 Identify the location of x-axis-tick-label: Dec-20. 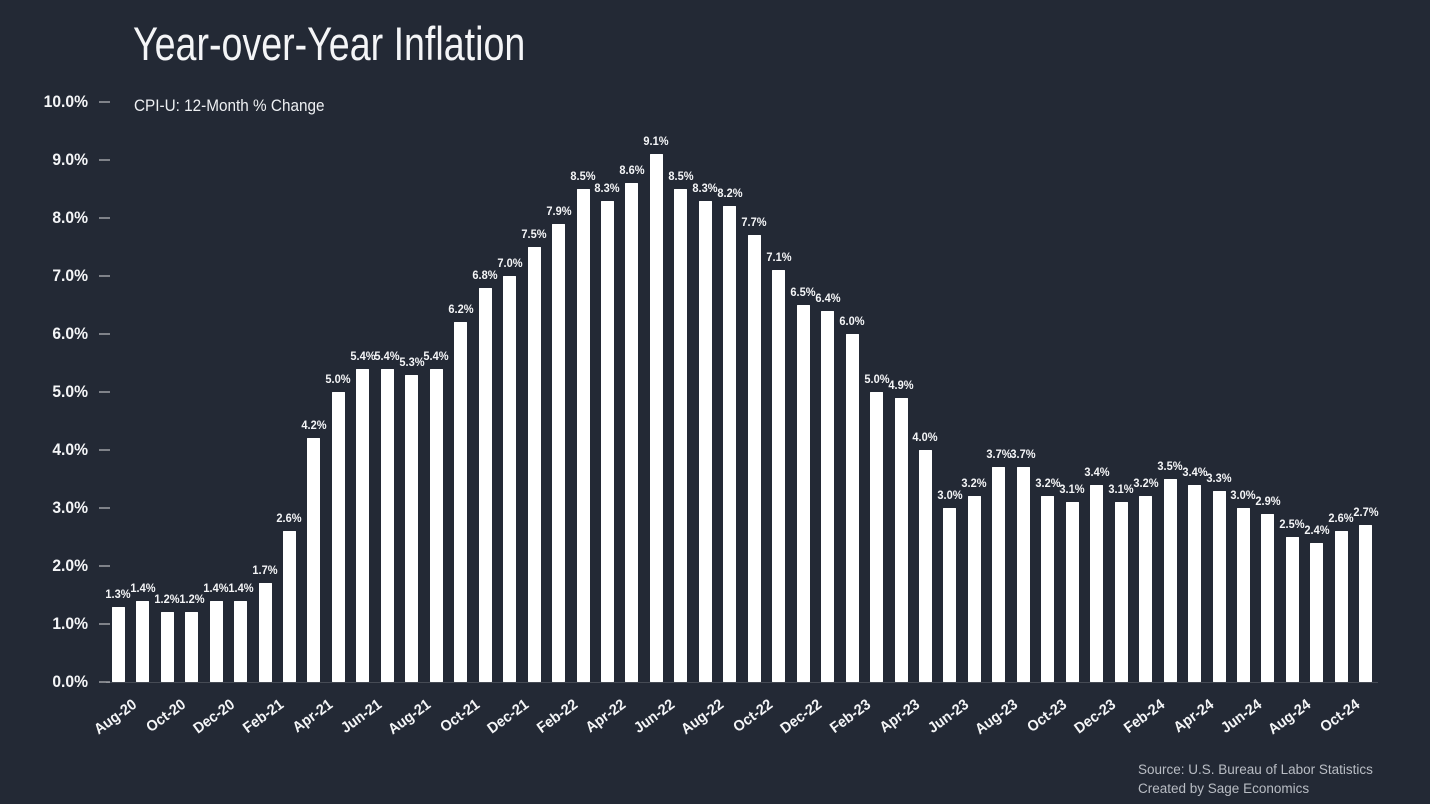
(214, 717).